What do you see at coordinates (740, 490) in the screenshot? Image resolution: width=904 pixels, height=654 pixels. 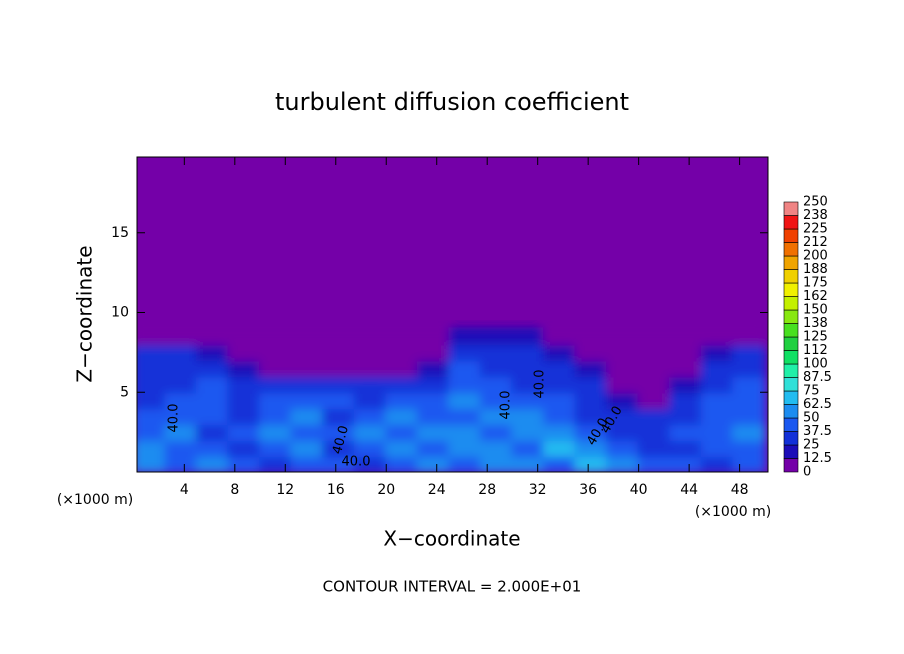 I see `x-tick-label: 48` at bounding box center [740, 490].